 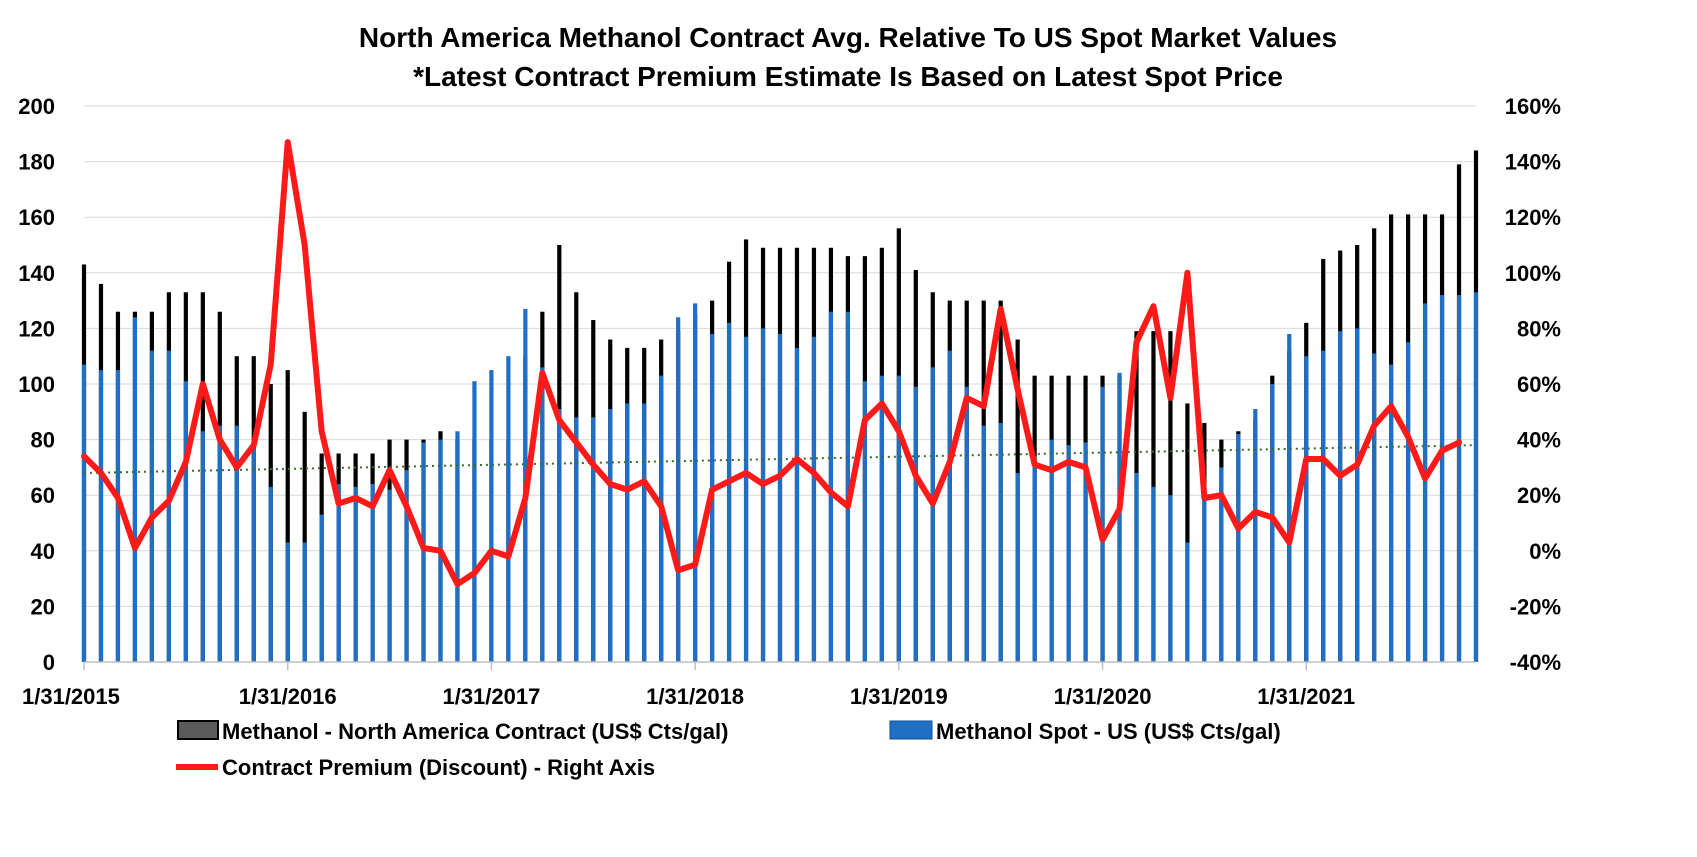 I want to click on right-tick-label: 60%, so click(x=1539, y=384).